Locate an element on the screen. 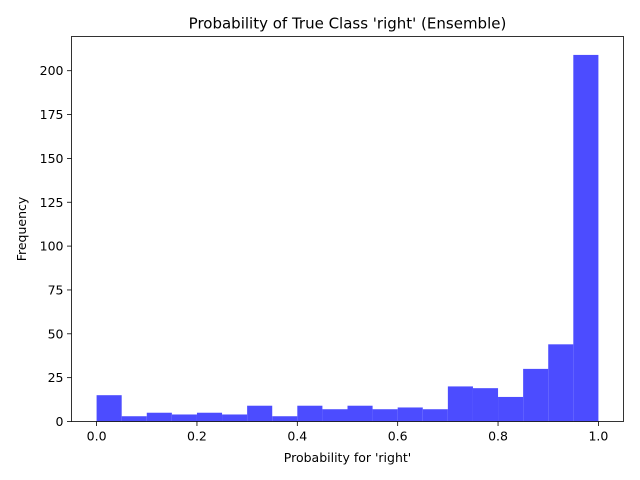 The width and height of the screenshot is (640, 480). y-tick-label: 75 is located at coordinates (56, 289).